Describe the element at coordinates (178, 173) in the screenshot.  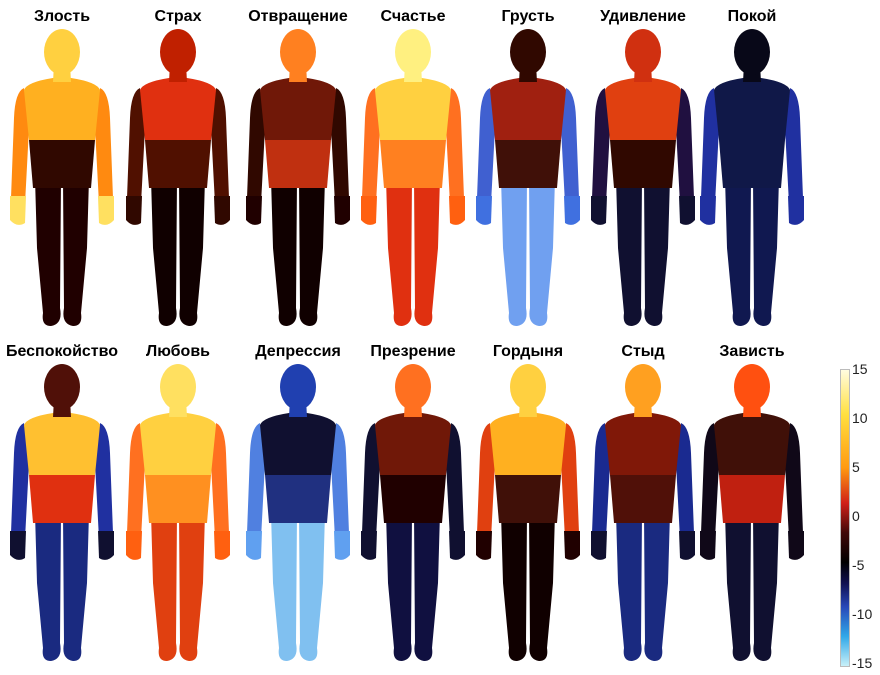
I see `body-map: Страх` at that location.